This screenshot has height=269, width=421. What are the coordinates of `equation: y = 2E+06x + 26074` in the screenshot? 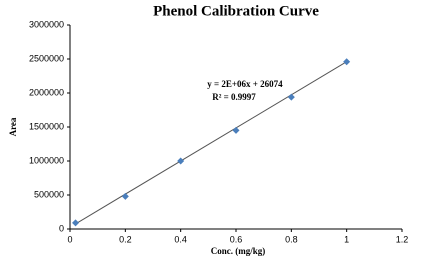 It's located at (245, 84).